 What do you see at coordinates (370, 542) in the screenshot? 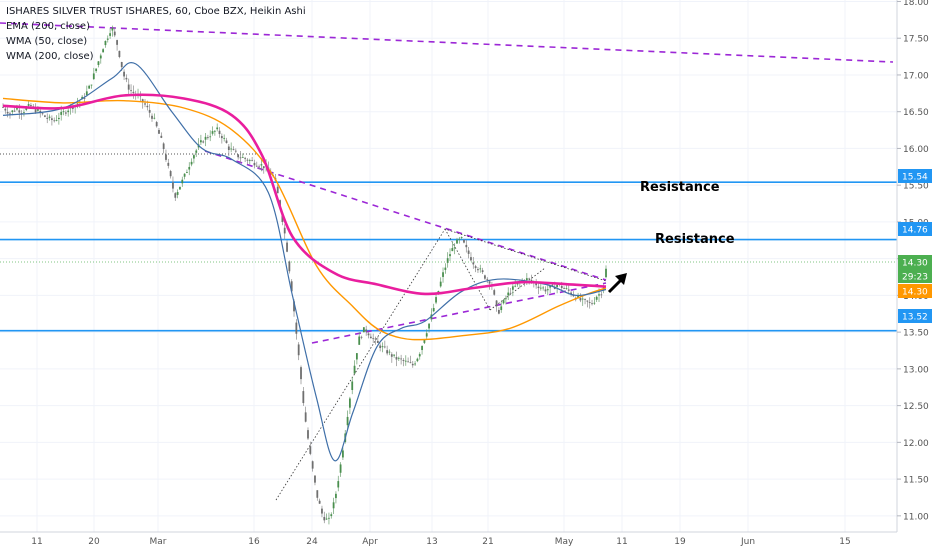
I see `x-tick-label: Apr` at bounding box center [370, 542].